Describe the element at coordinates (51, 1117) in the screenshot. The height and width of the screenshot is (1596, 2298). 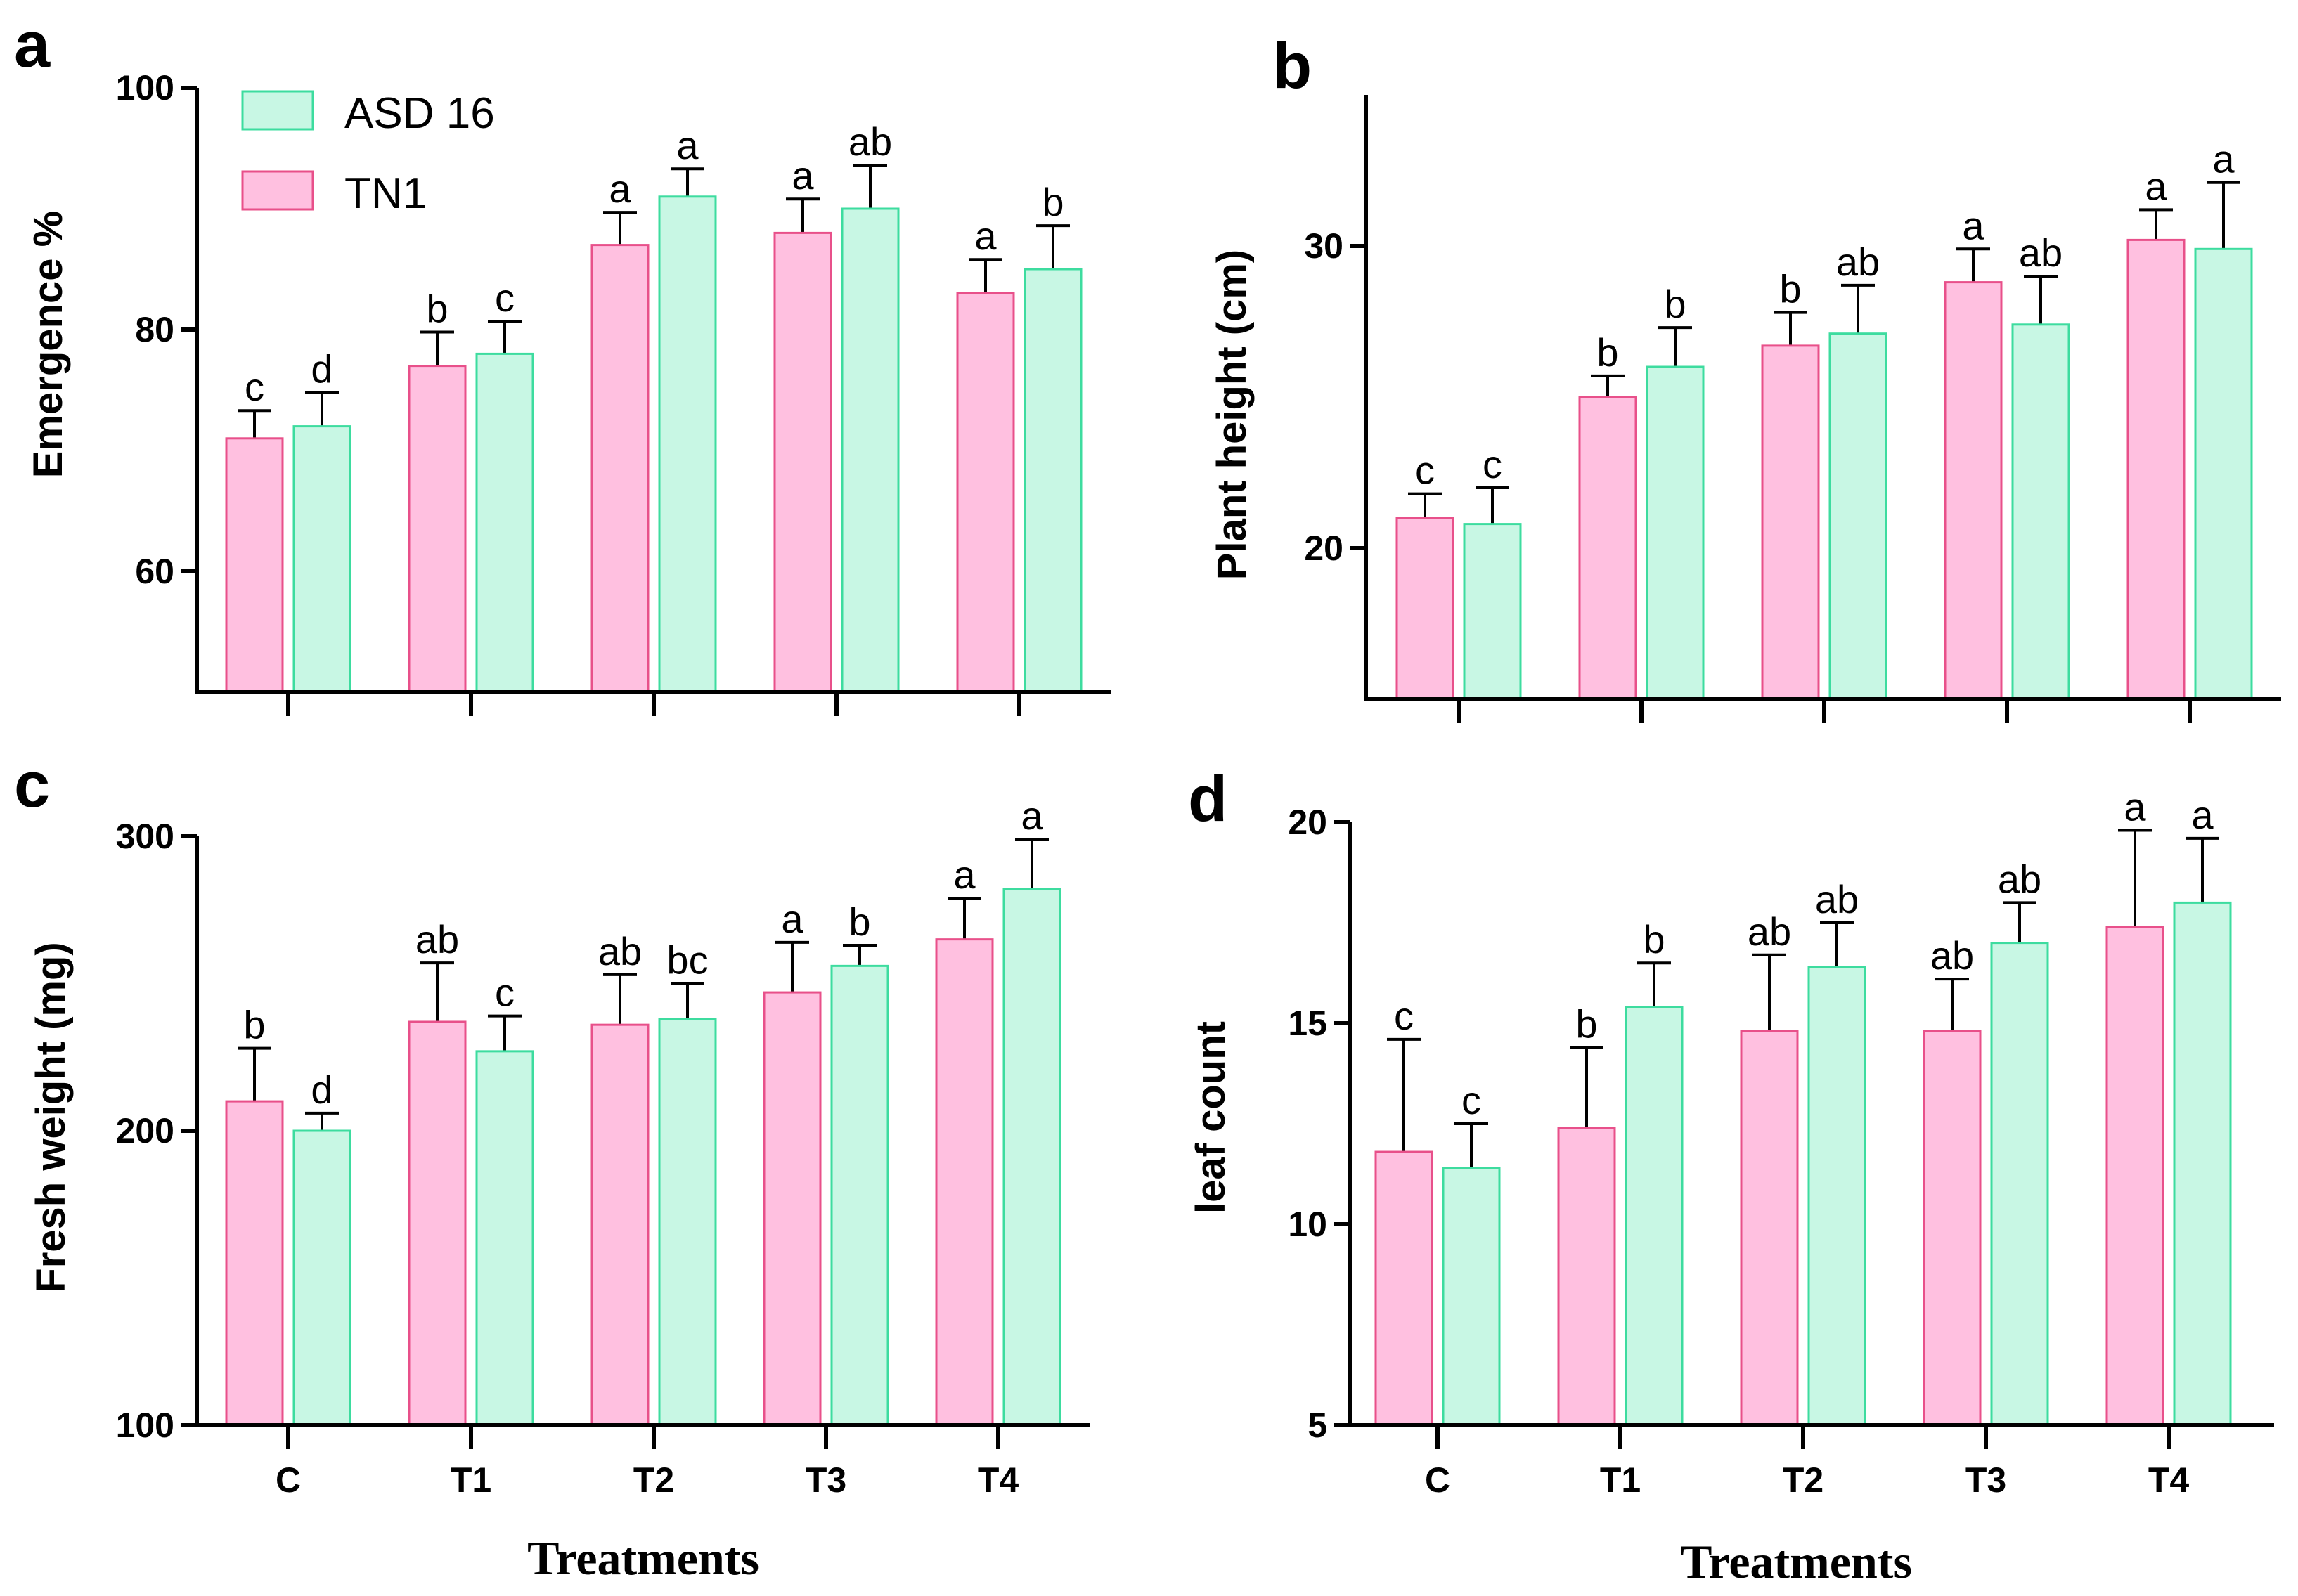
I see `panel-c-ylabel: Fresh weight (mg)` at that location.